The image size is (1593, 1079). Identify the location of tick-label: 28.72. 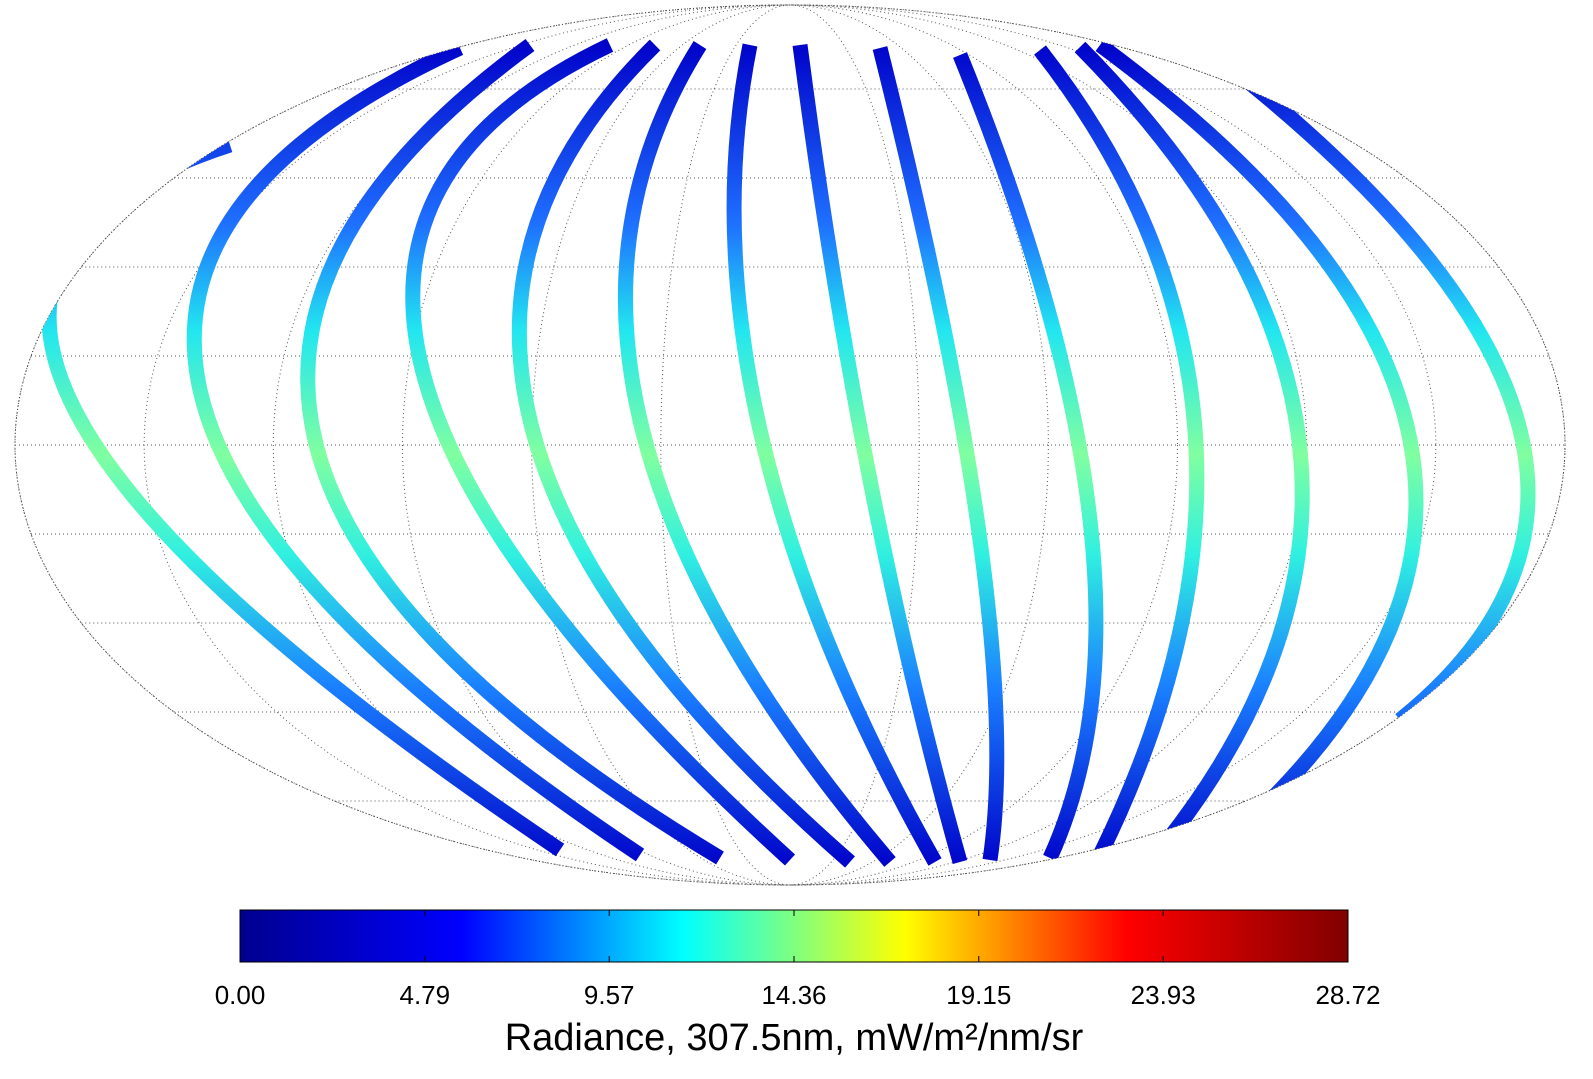
(1347, 995).